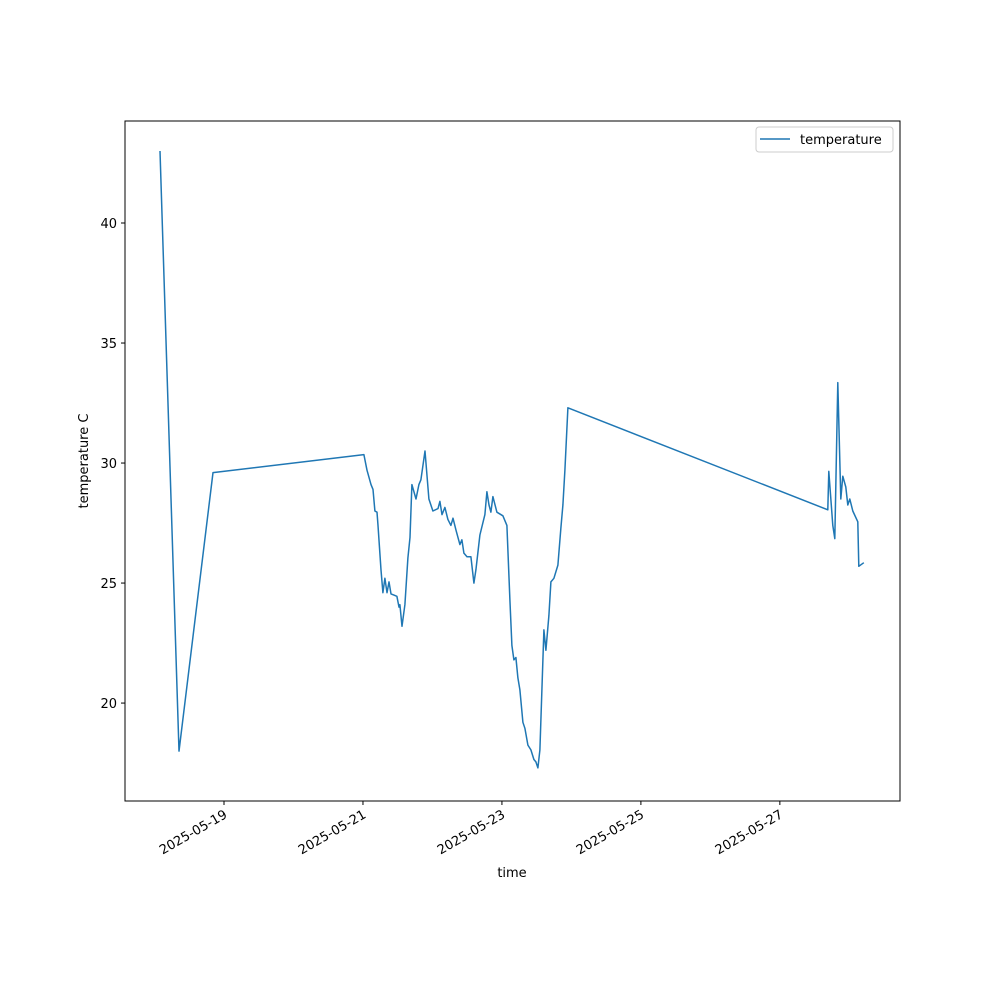 The height and width of the screenshot is (1000, 1000). Describe the element at coordinates (610, 832) in the screenshot. I see `x-tick-label: 2025-05-25` at that location.